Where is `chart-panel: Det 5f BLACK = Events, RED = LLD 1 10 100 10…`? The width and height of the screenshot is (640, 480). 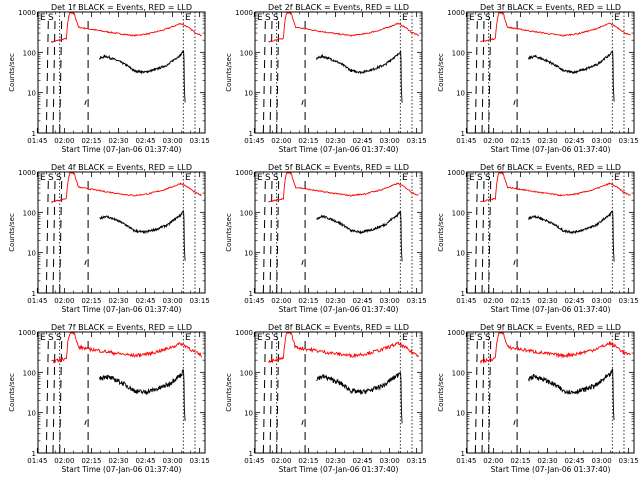
chart-panel: Det 5f BLACK = Events, RED = LLD 1 10 100 10… is located at coordinates (326, 238).